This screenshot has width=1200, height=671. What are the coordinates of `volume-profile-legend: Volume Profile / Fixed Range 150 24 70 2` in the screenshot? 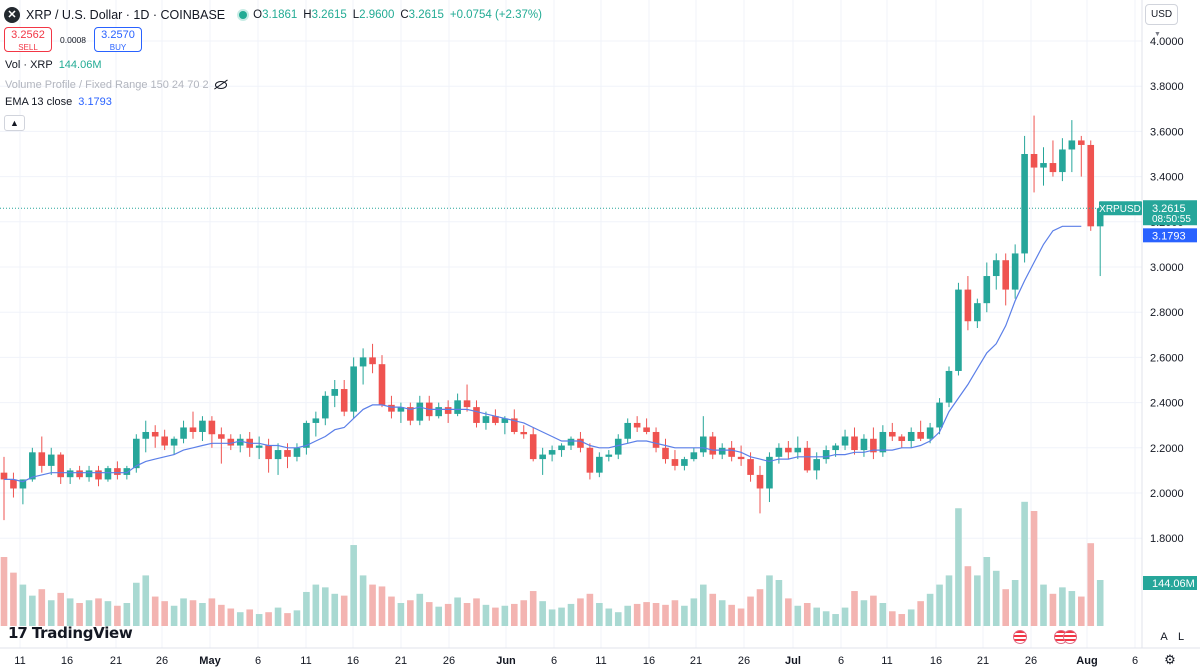 It's located at (116, 85).